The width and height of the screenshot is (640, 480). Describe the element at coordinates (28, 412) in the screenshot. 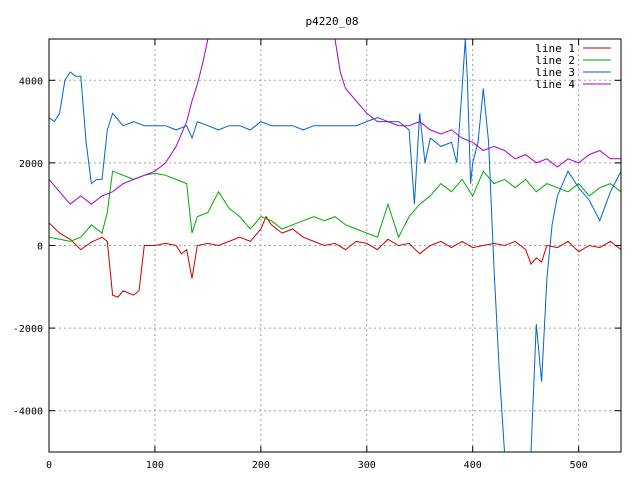

I see `y-tick-label: -4000` at that location.